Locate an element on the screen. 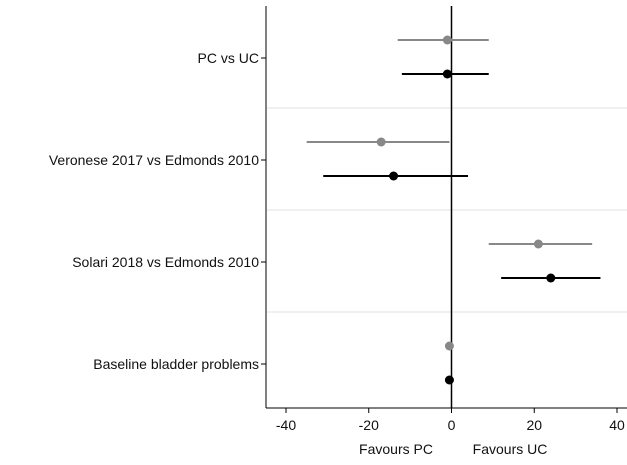 The height and width of the screenshot is (465, 627). group-label: Veronese 2017 vs Edmonds 2010 is located at coordinates (154, 160).